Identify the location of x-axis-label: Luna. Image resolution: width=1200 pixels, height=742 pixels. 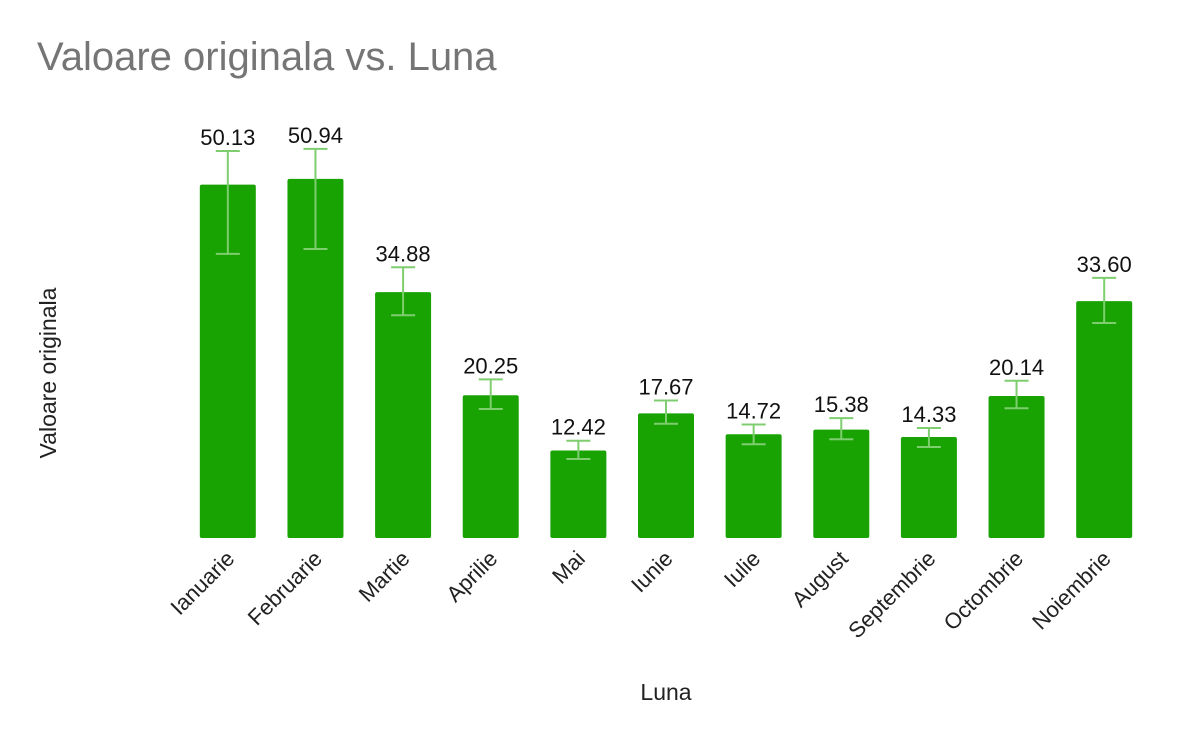
(665, 692).